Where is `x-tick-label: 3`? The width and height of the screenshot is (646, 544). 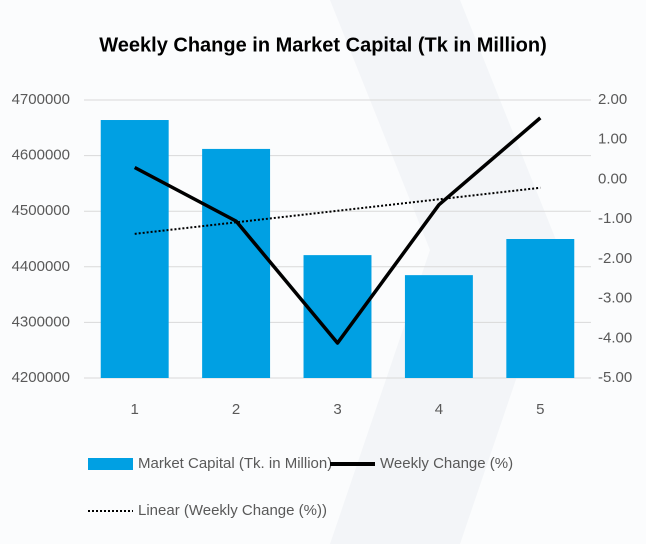 x-tick-label: 3 is located at coordinates (337, 409).